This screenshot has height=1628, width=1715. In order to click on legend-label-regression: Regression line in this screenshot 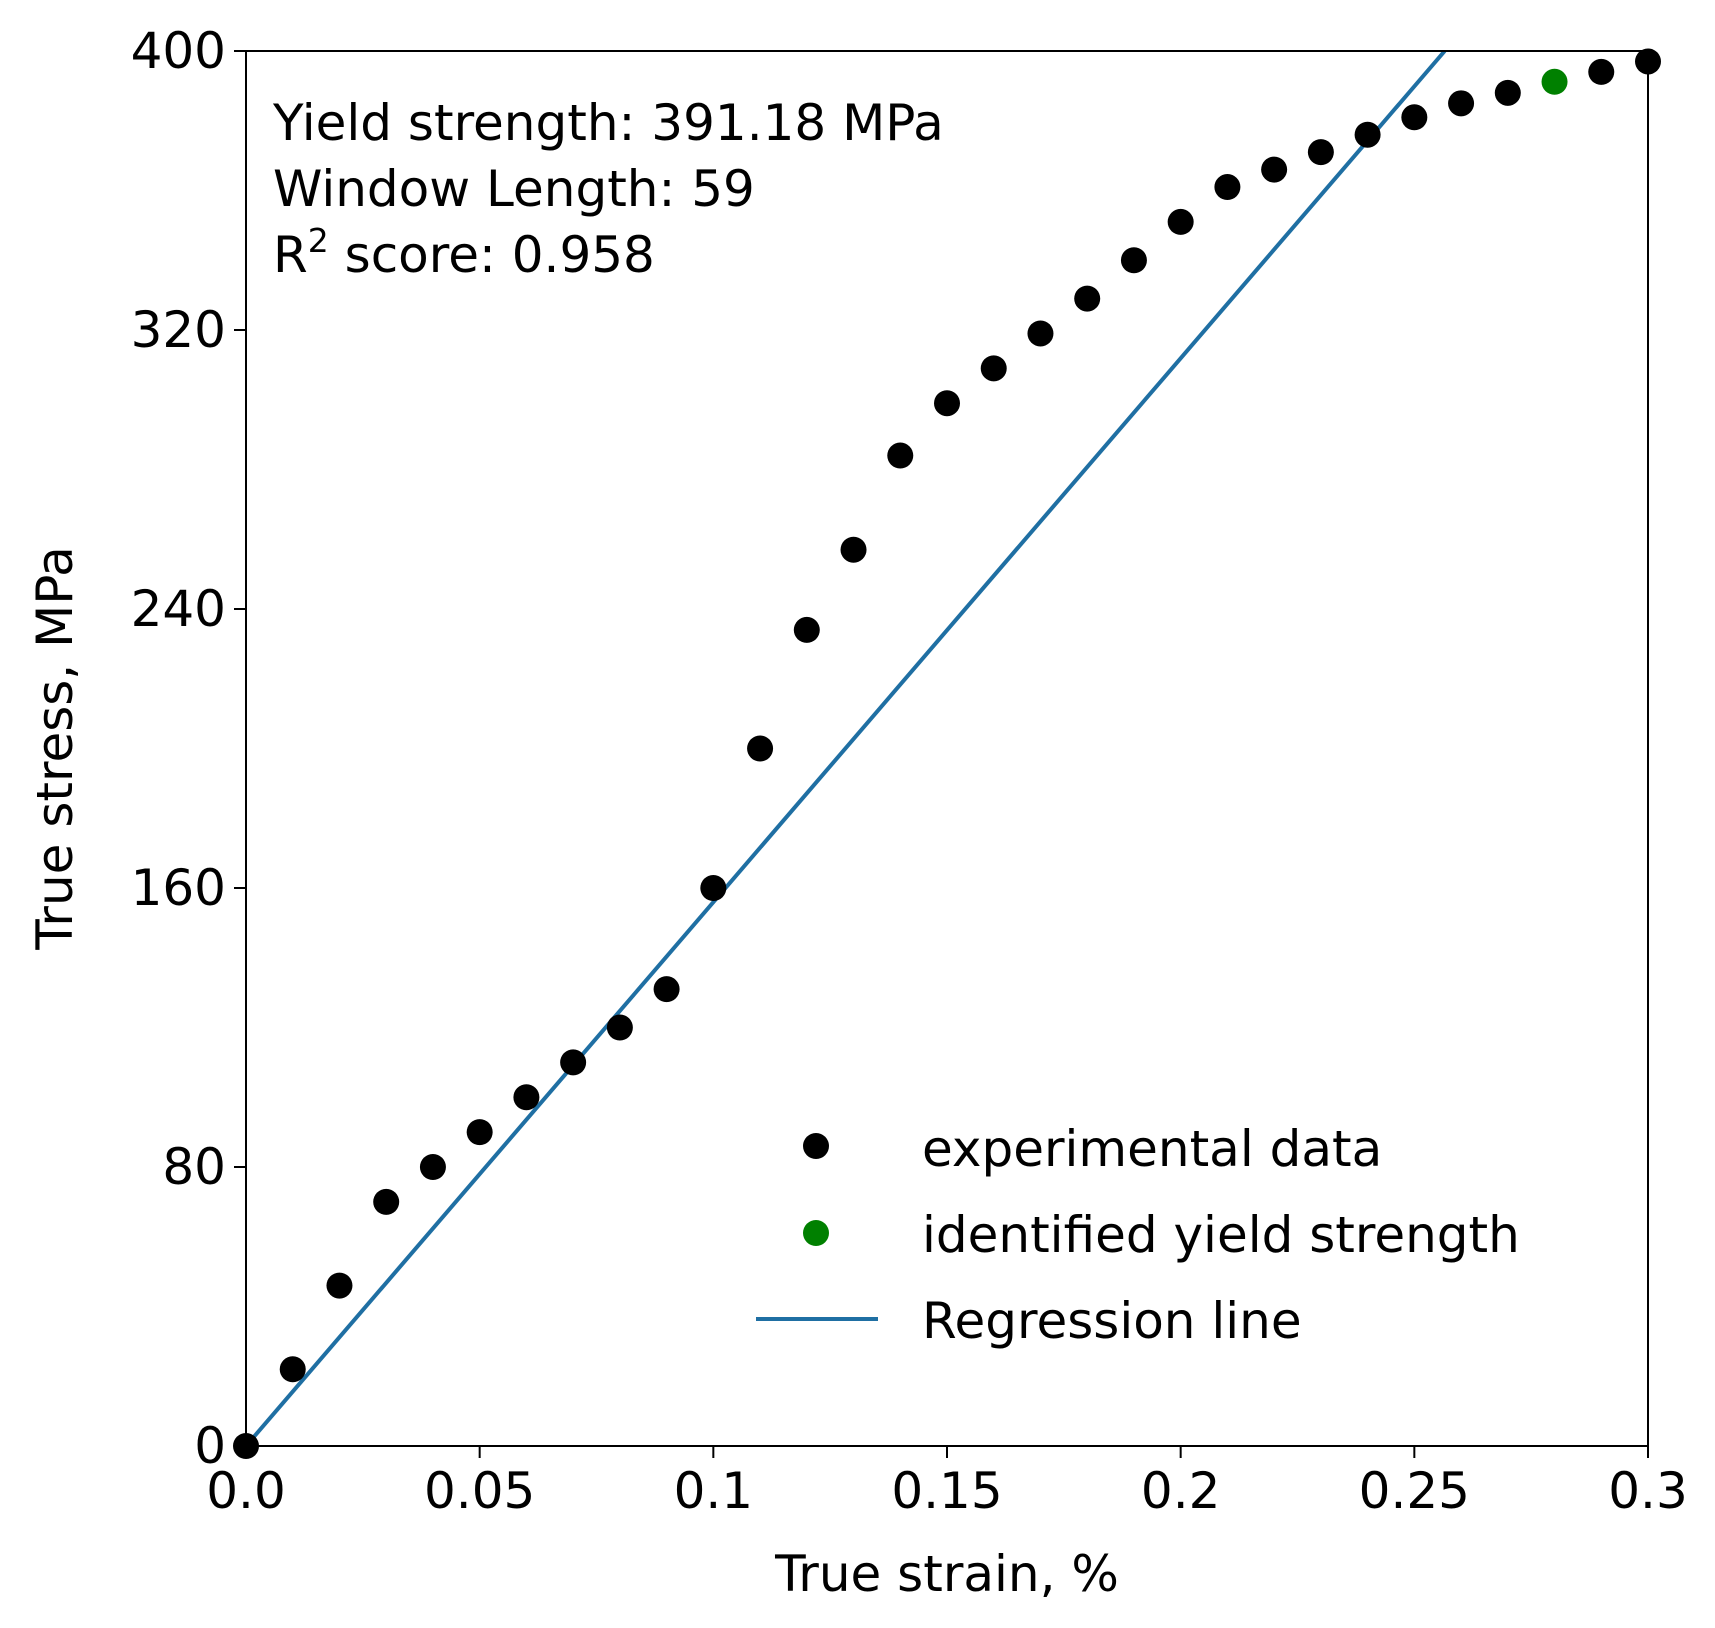, I will do `click(1112, 1321)`.